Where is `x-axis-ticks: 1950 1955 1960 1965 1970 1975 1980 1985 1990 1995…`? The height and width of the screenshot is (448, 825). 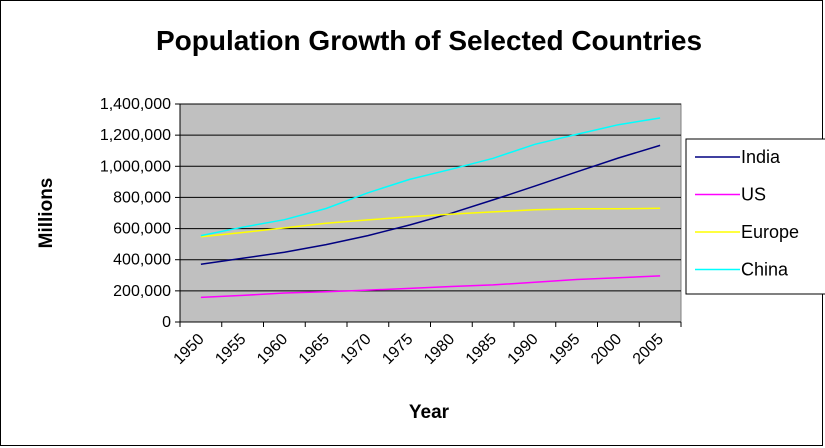 x-axis-ticks: 1950 1955 1960 1965 1970 1975 1980 1985 1990 1995… is located at coordinates (426, 345).